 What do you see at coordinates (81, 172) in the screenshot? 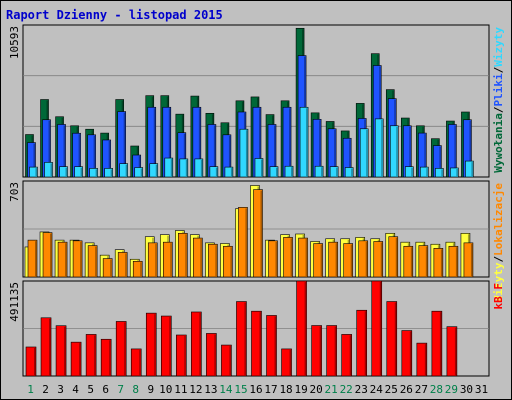
I see `panel-top-day-4-wizyty-bar-shade` at bounding box center [81, 172].